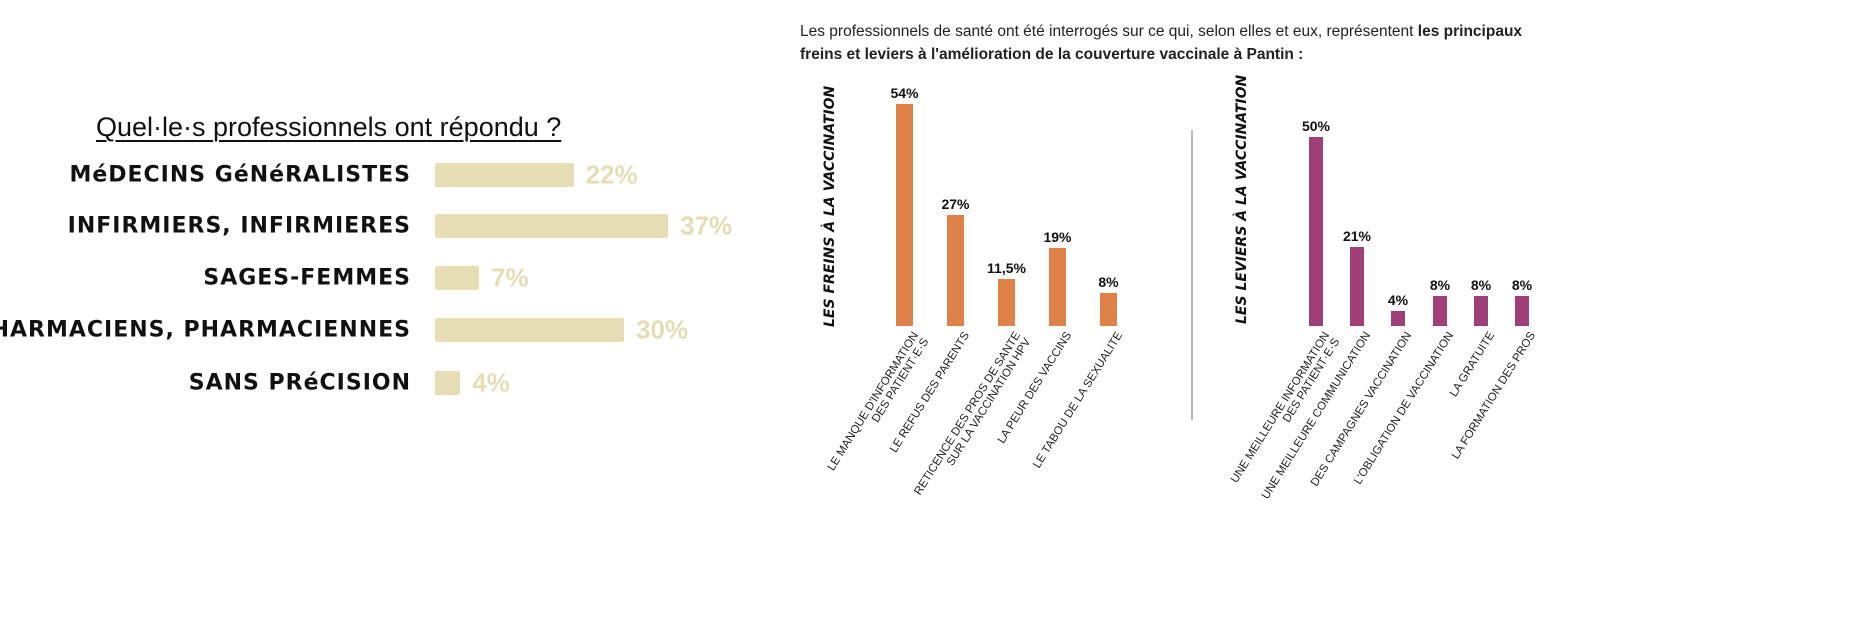 This screenshot has width=1871, height=617. I want to click on leviers-axis-title: LES LEVIERS À LA VACCINATION, so click(1242, 199).